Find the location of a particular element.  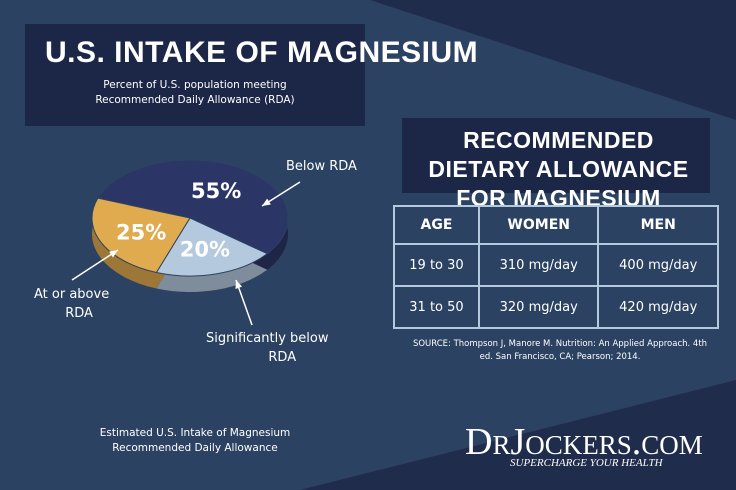

title-box is located at coordinates (195, 75).